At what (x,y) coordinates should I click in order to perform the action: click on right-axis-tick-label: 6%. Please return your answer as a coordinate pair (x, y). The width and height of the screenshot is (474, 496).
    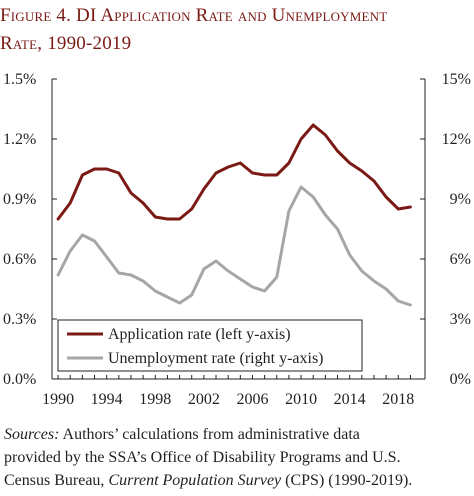
    Looking at the image, I should click on (460, 259).